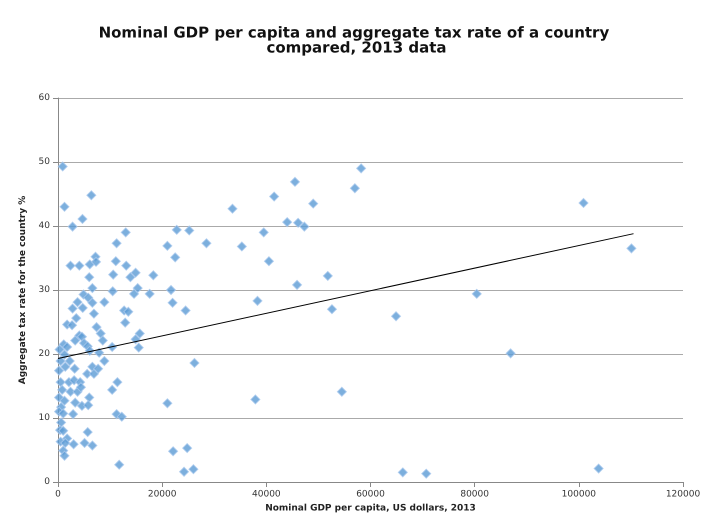  I want to click on x-tick-label: 0, so click(58, 495).